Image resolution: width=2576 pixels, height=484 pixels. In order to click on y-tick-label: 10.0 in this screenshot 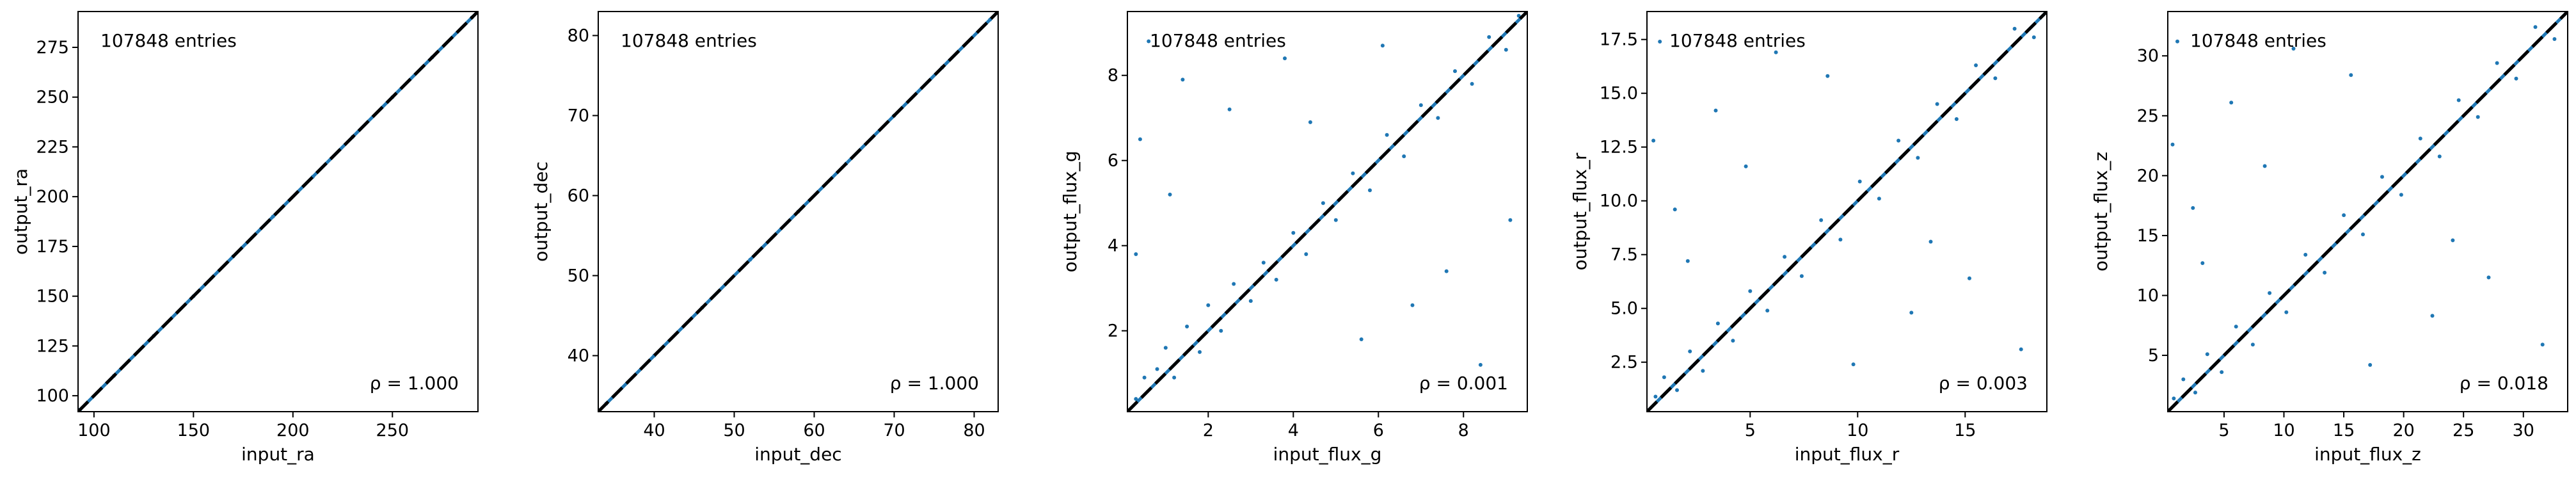, I will do `click(1619, 201)`.